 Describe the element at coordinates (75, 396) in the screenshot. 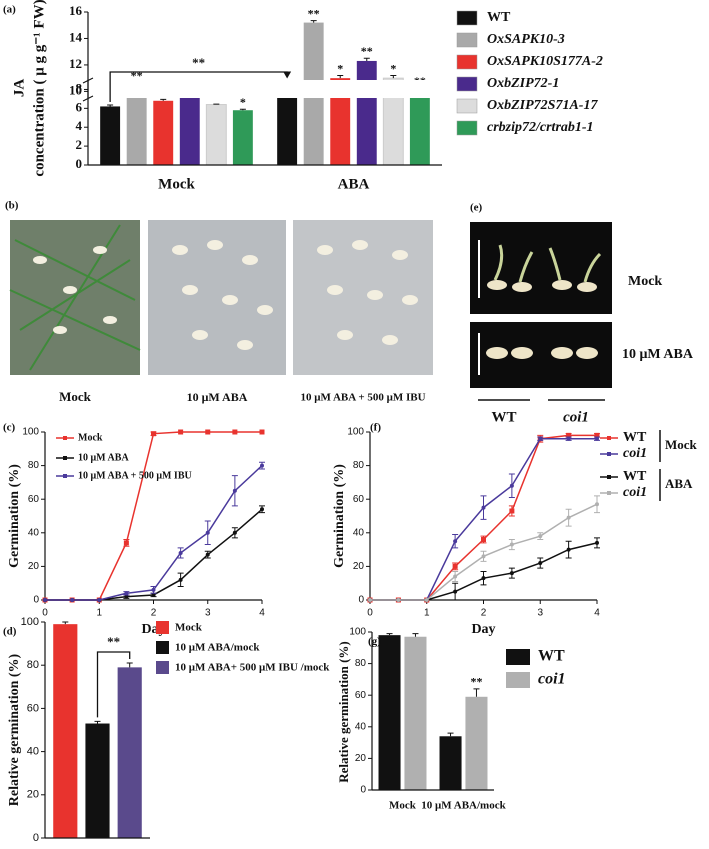

I see `photo-label: Mock` at that location.